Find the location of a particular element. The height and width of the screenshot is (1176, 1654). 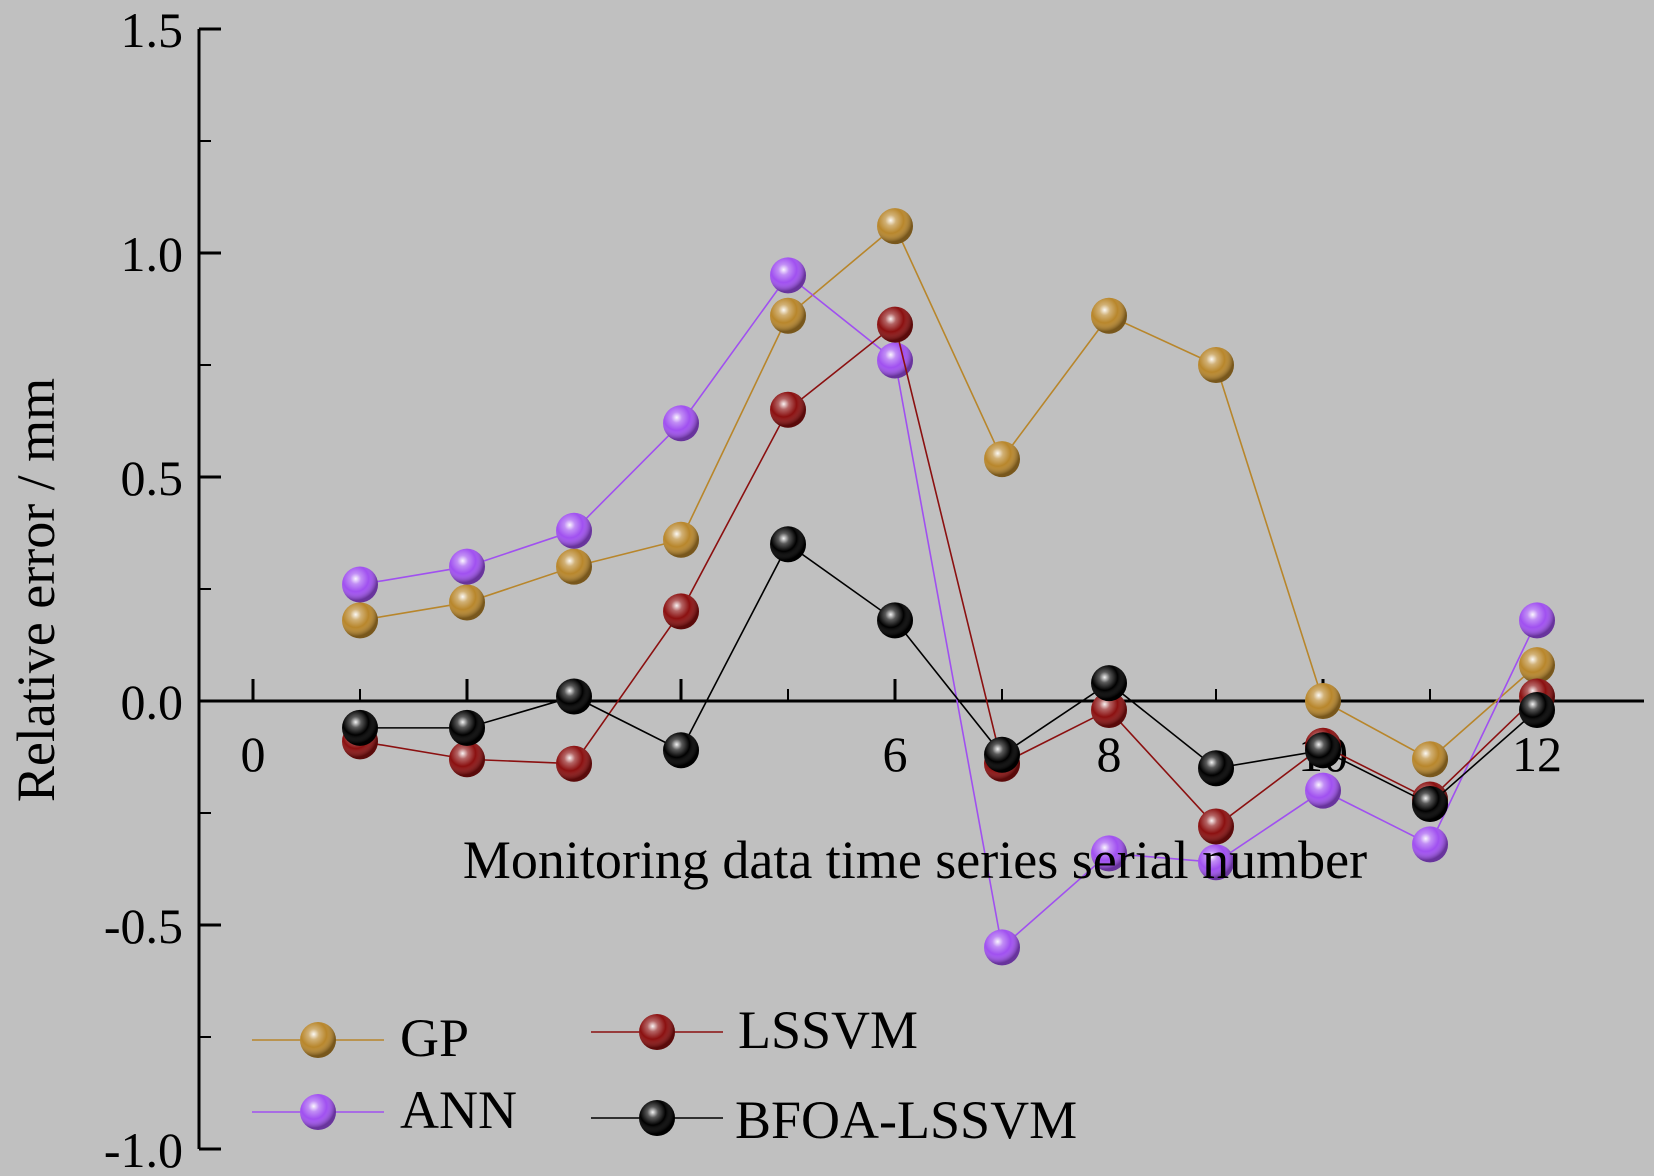

legend-item-lssvm: LSSVM is located at coordinates (754, 1030).